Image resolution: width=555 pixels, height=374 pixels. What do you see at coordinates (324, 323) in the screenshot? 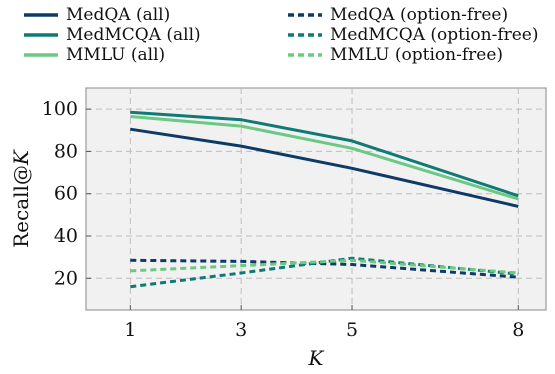
I see `x-axis-ticks: 1 3 5 8` at bounding box center [324, 323].